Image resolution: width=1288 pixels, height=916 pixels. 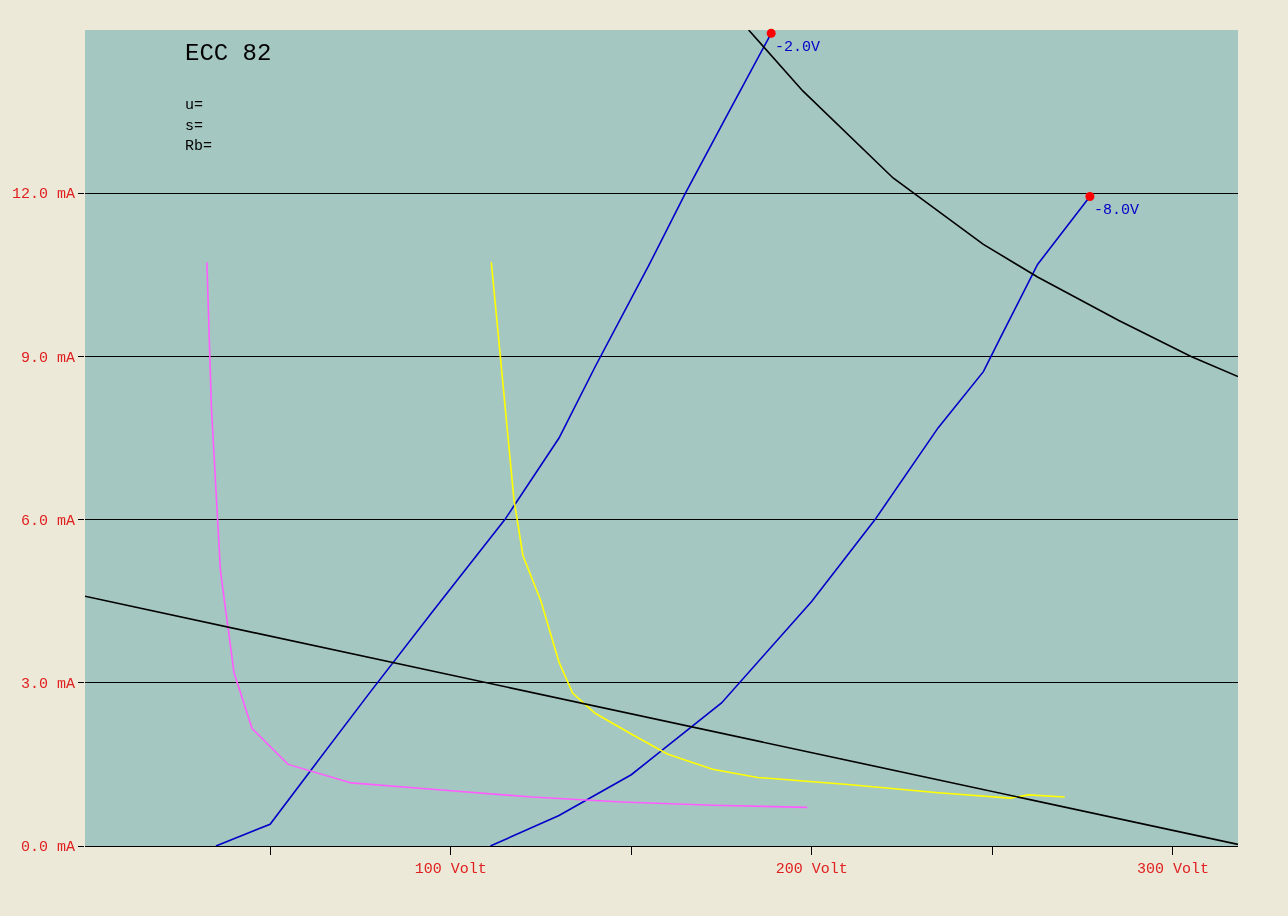 I want to click on series-label: -2.0V, so click(x=798, y=47).